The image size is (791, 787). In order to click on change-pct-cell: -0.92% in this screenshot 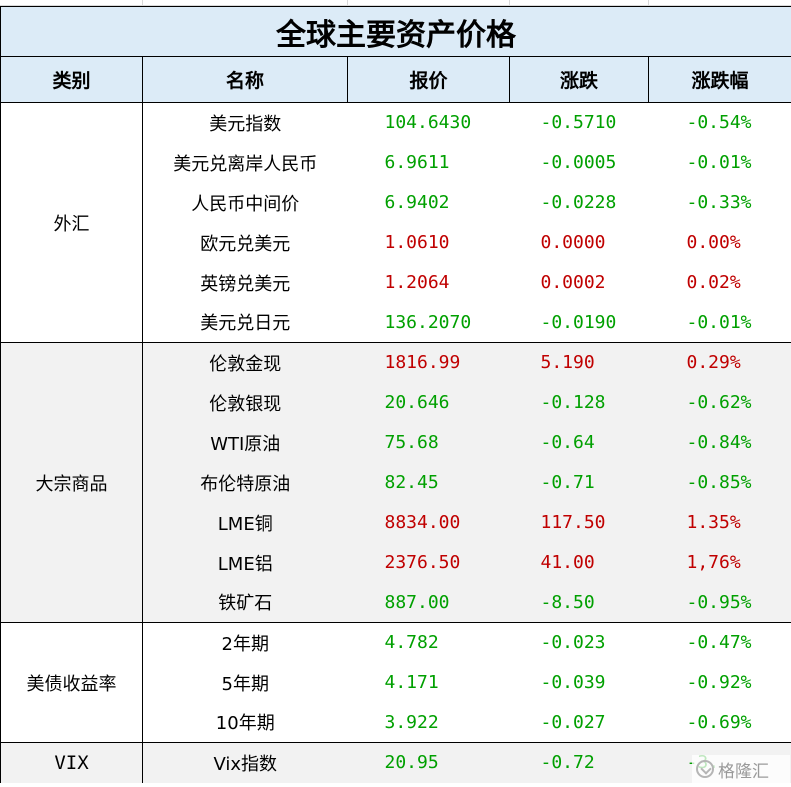, I will do `click(719, 682)`.